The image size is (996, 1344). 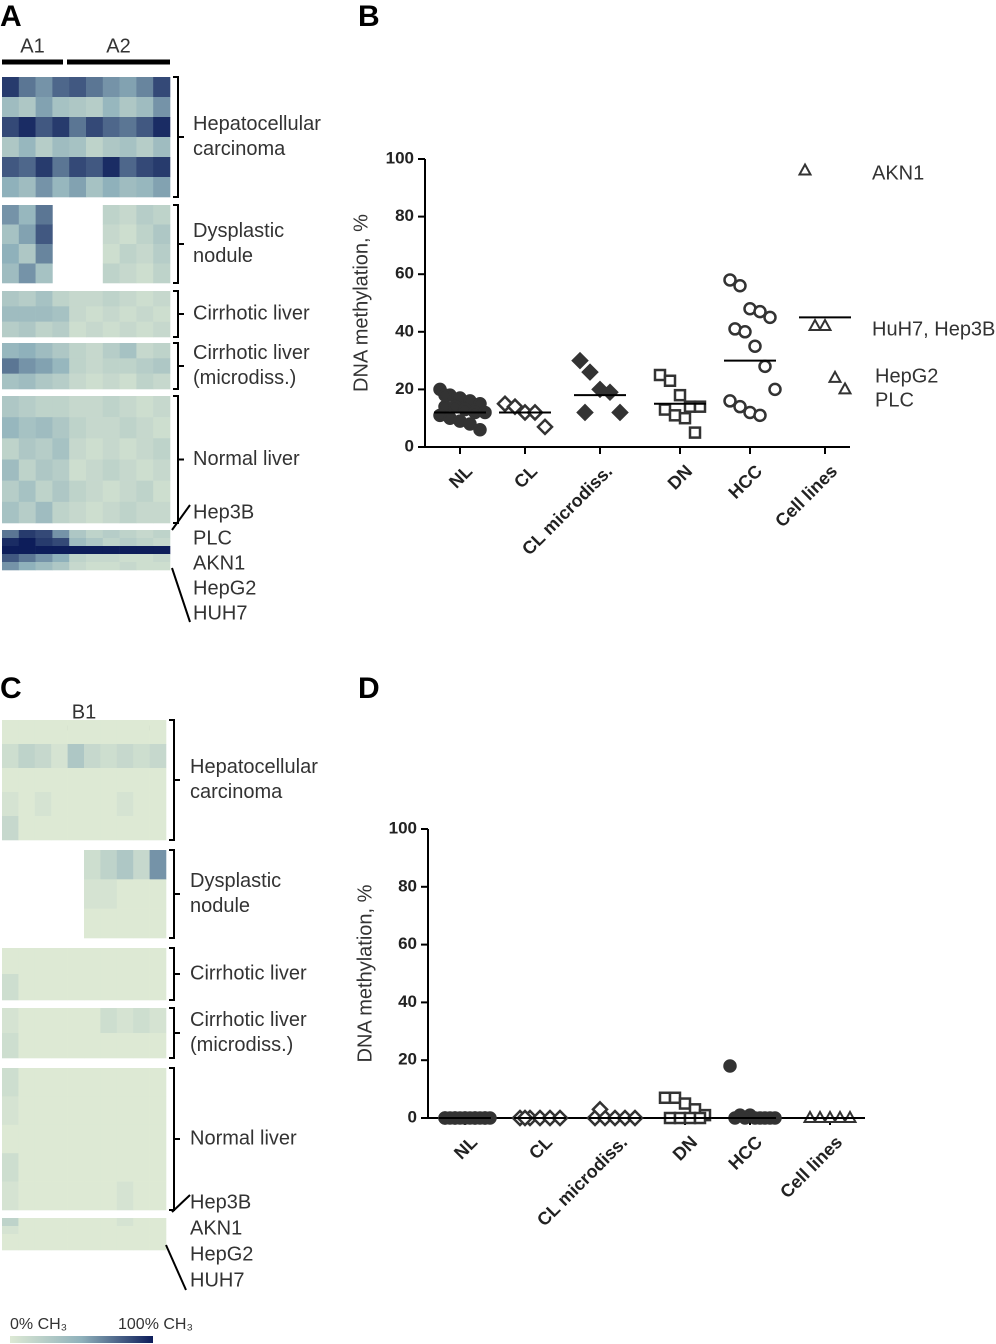 I want to click on column-group-label: B1, so click(x=84, y=712).